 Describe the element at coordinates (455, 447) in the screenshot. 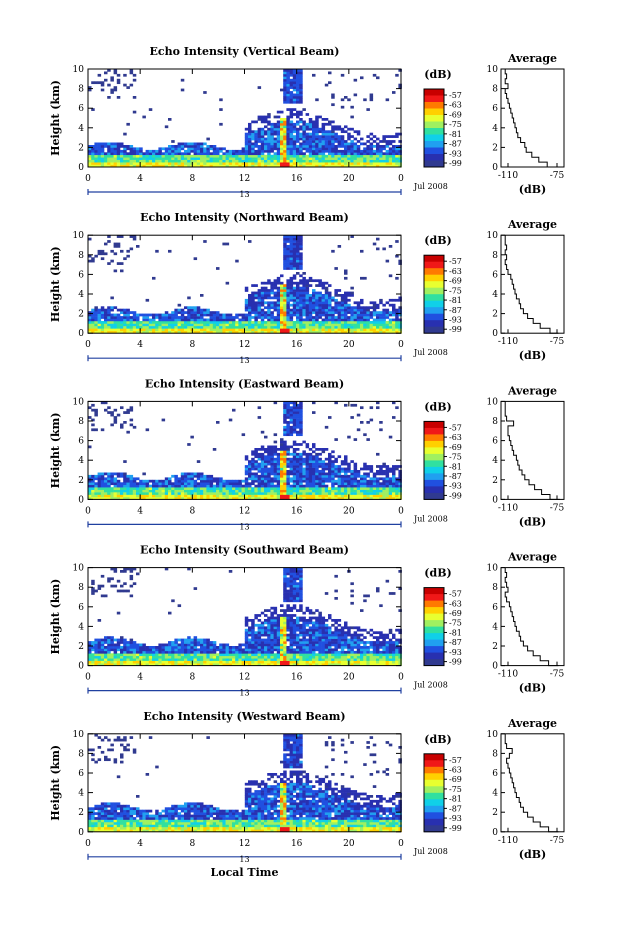

I see `colorbar-label: -69` at that location.